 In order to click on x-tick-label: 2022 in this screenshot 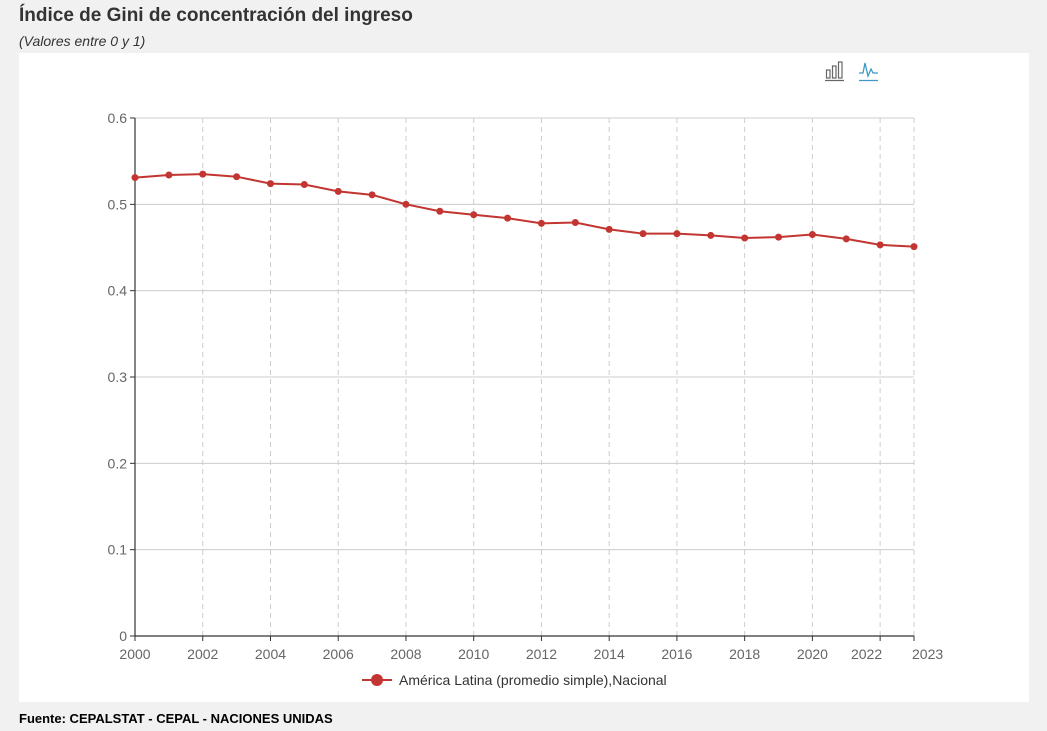, I will do `click(866, 654)`.